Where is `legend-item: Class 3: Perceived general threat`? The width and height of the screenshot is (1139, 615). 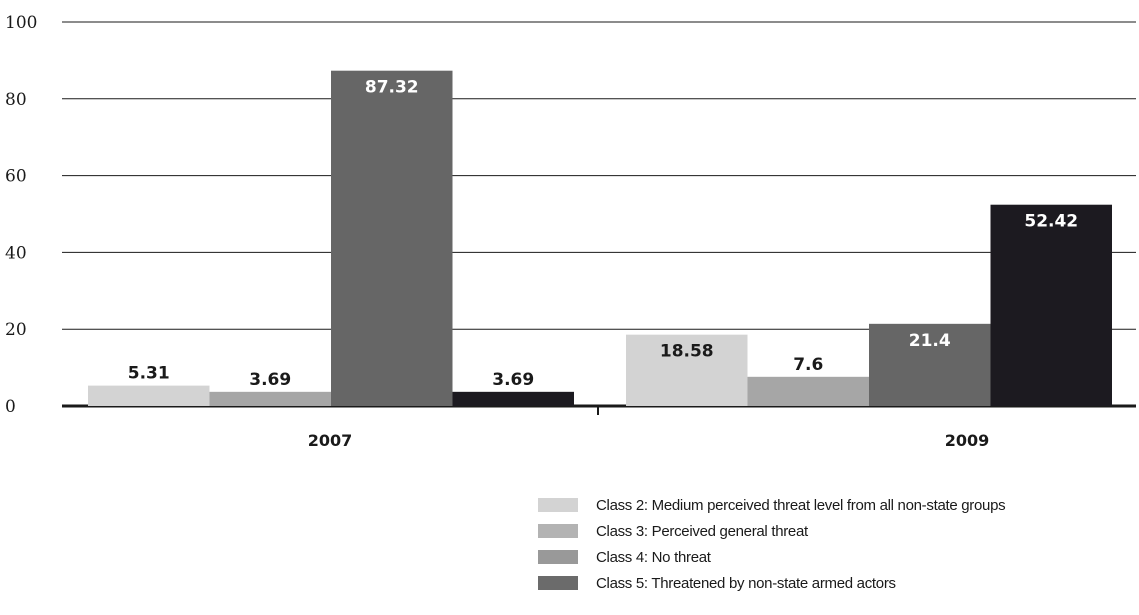 legend-item: Class 3: Perceived general threat is located at coordinates (771, 531).